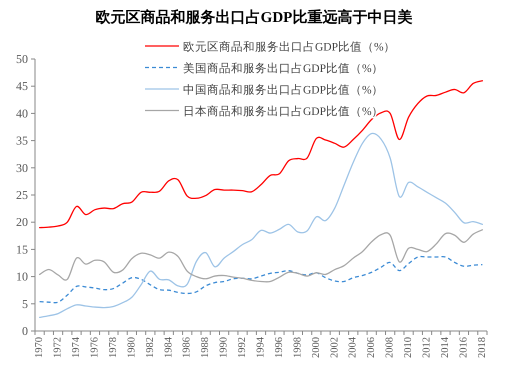 The height and width of the screenshot is (374, 508). I want to click on x-tick-label: 1982, so click(150, 347).